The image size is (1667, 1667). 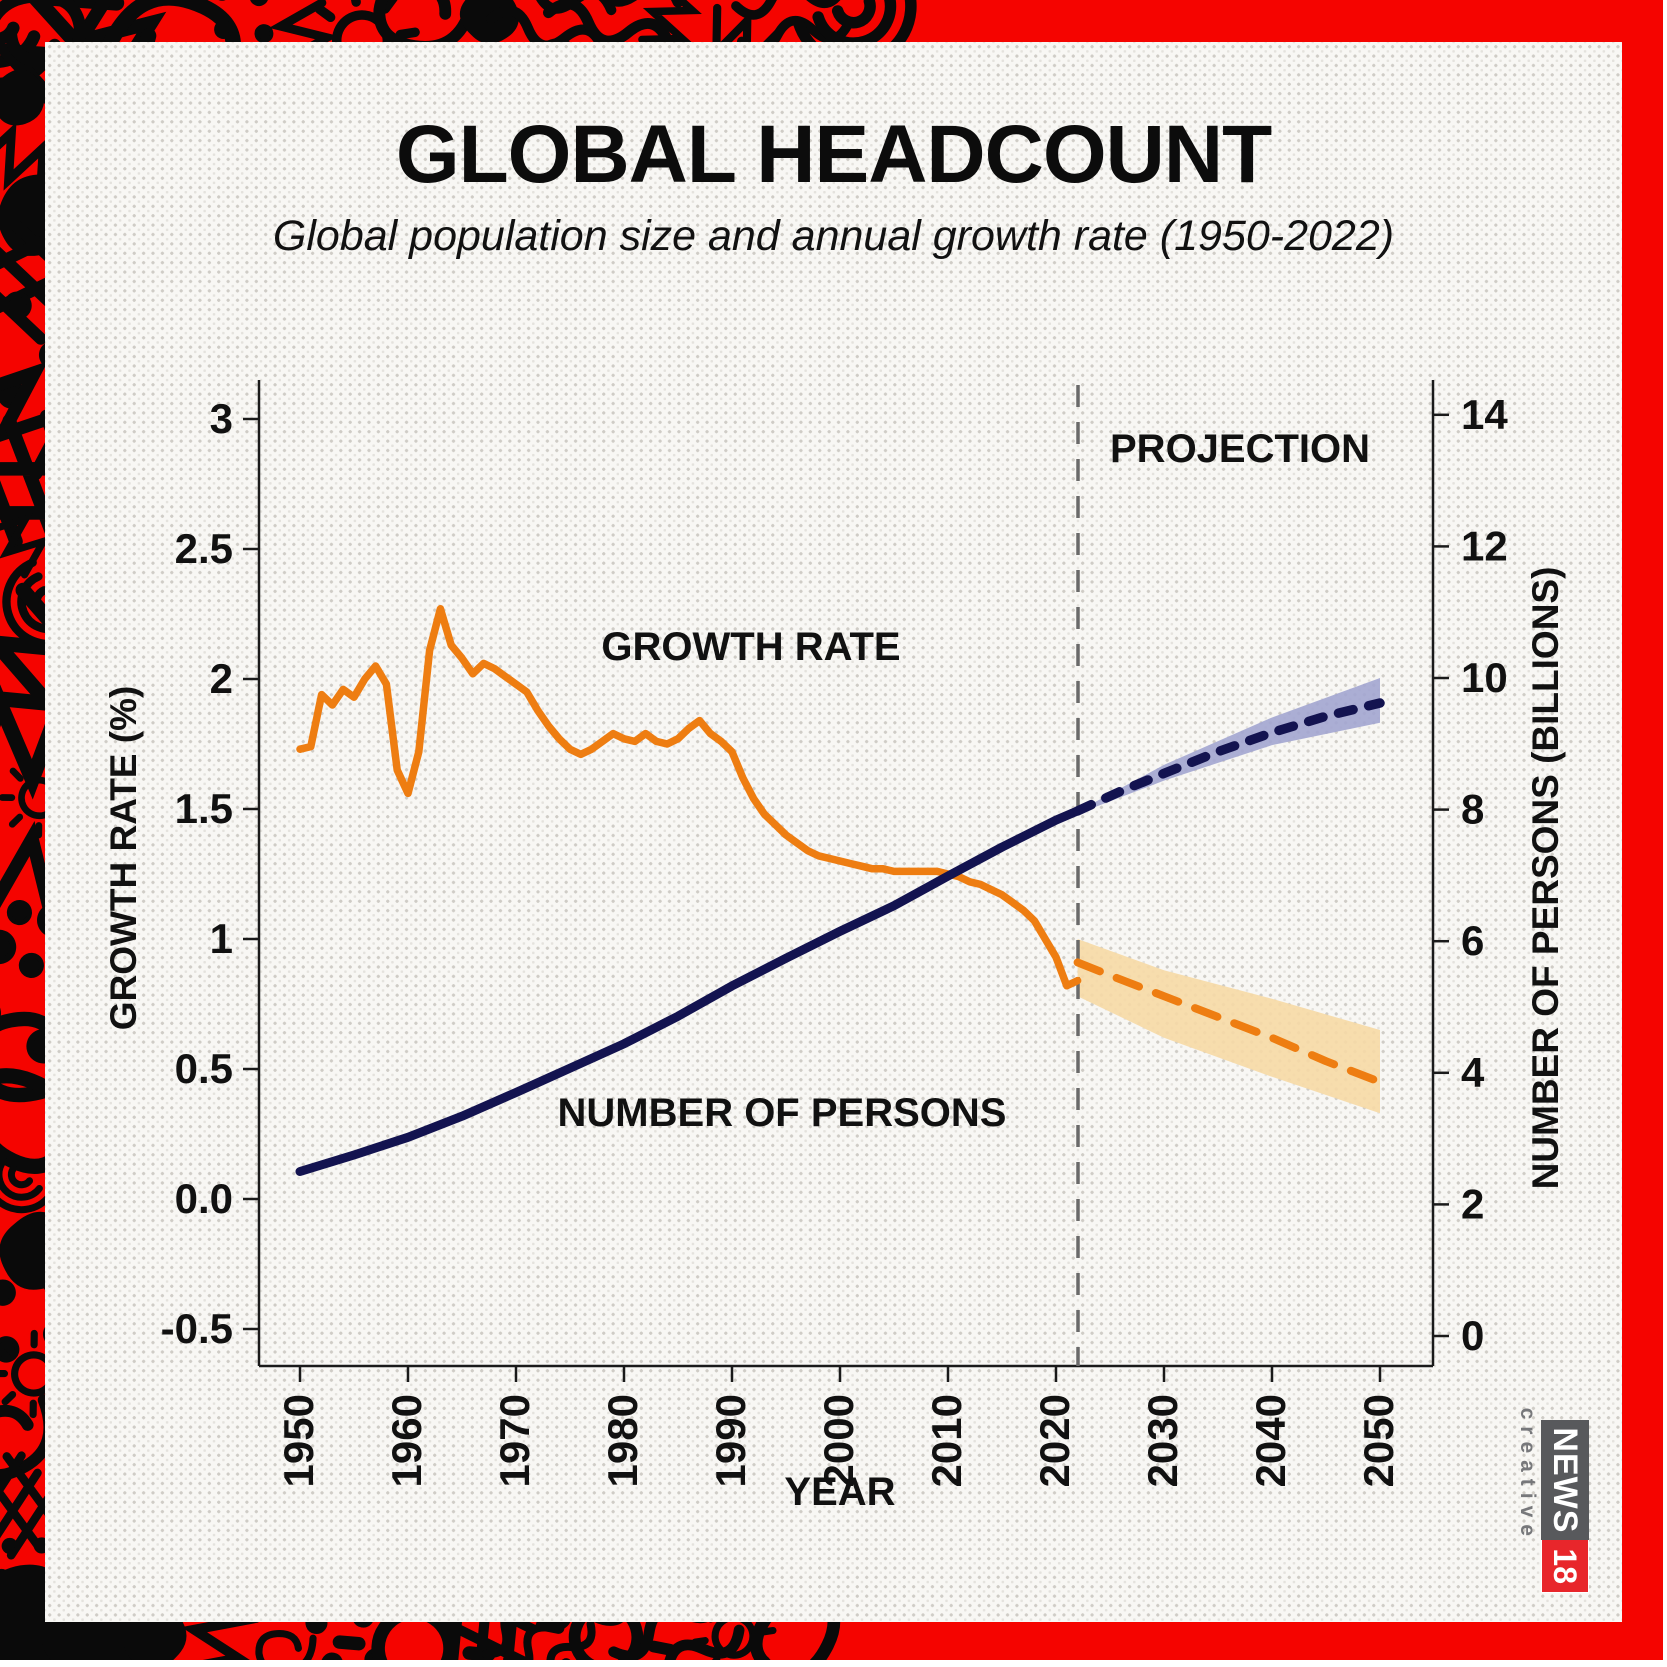 I want to click on left-axis-tick-label: 1, so click(x=221, y=938).